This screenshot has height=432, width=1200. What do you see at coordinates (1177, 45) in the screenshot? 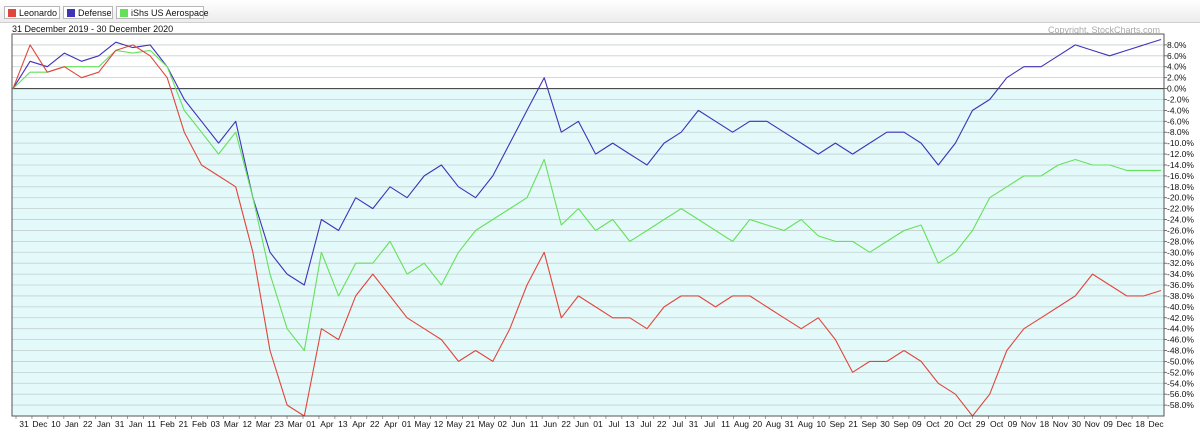
I see `y-tick-label: 8.0%` at bounding box center [1177, 45].